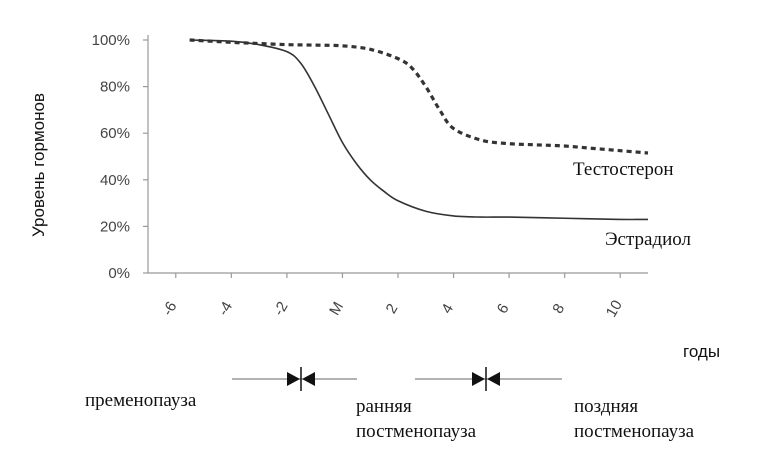  Describe the element at coordinates (169, 309) in the screenshot. I see `x-tick-label: -6` at that location.